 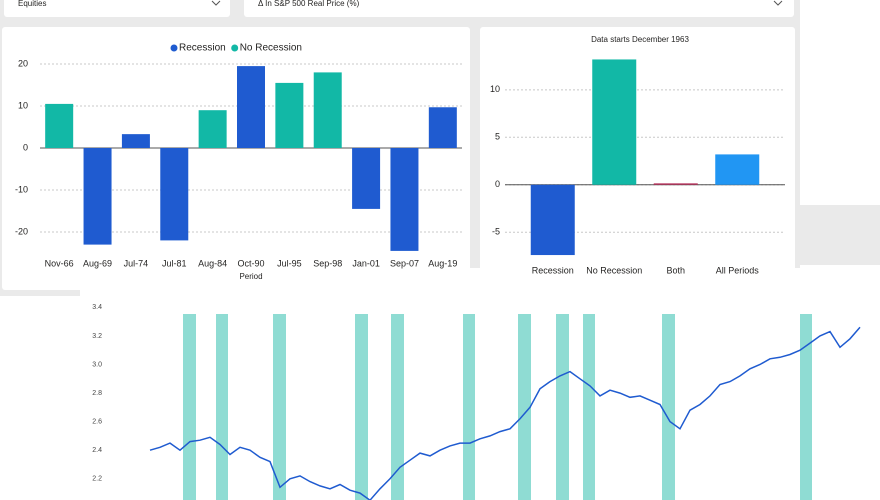 I want to click on x-tick-label: Jul-74, so click(x=136, y=263).